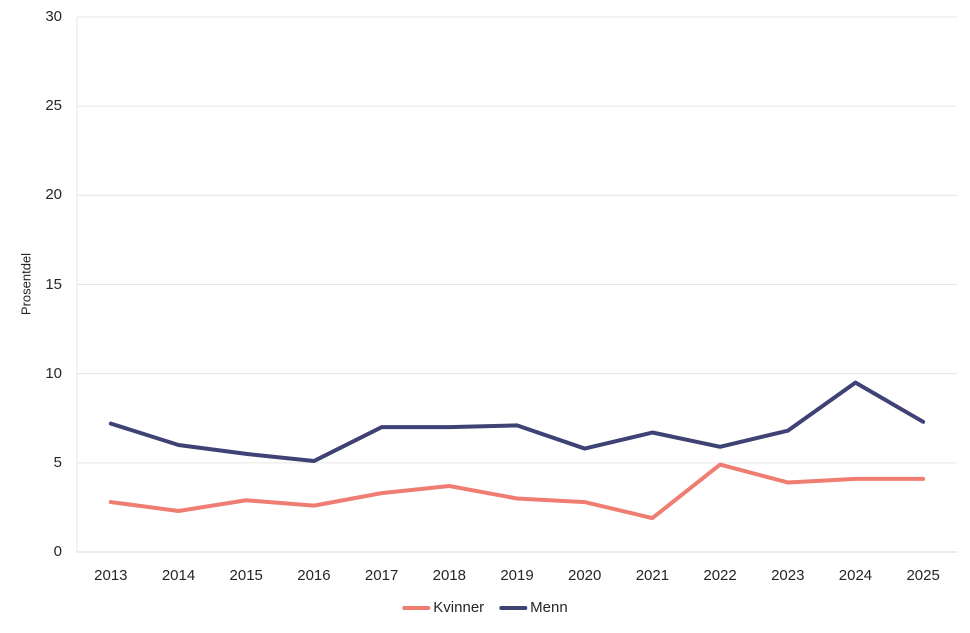 The width and height of the screenshot is (970, 633). What do you see at coordinates (53, 16) in the screenshot?
I see `y-axis-tick-label: 30` at bounding box center [53, 16].